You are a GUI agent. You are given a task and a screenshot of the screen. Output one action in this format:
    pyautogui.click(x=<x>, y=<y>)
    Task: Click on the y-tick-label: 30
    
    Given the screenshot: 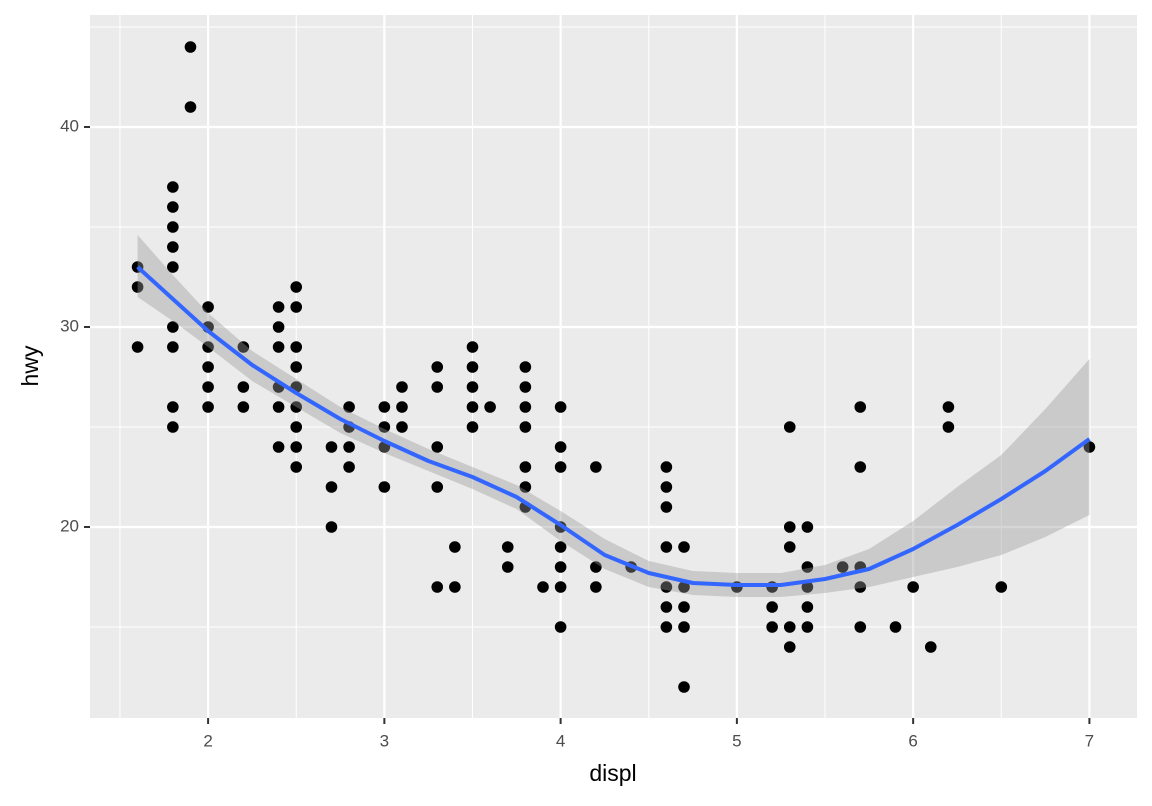 What is the action you would take?
    pyautogui.click(x=69, y=325)
    